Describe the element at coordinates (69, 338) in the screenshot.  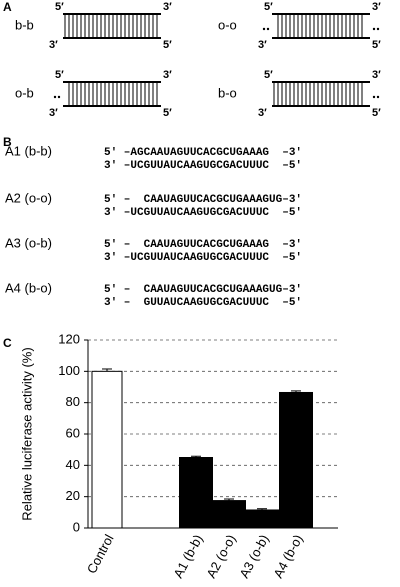
I see `y-tick-label: 120` at that location.